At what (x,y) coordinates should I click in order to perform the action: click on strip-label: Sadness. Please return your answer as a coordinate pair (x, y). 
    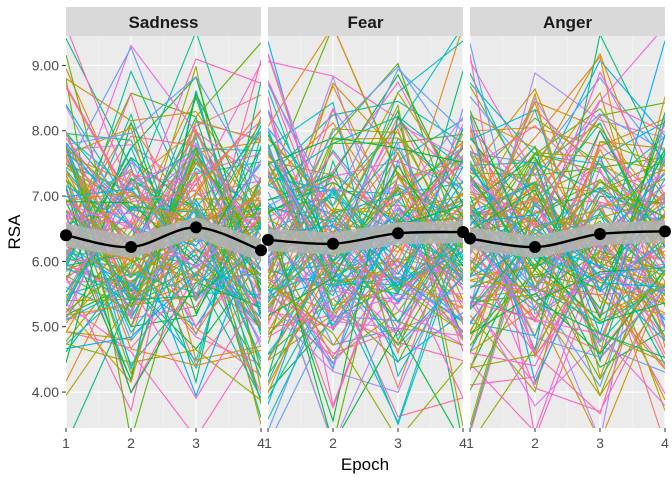
    Looking at the image, I should click on (164, 22).